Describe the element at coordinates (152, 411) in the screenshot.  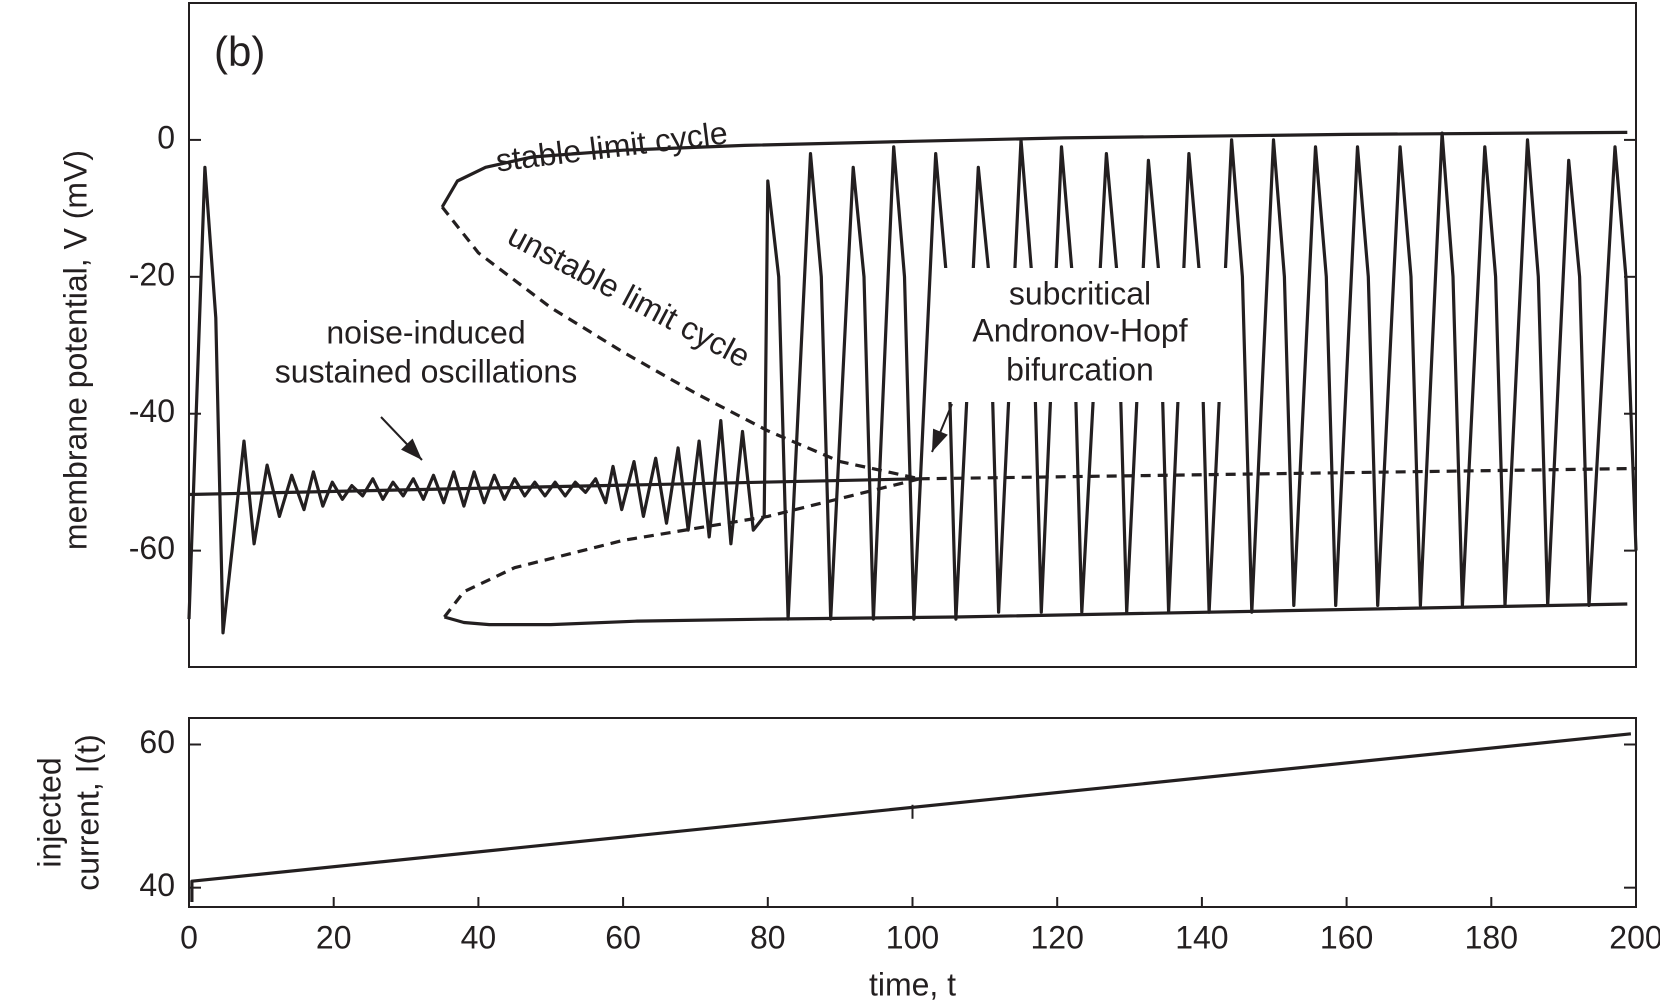
I see `y-tick-label: -40` at that location.